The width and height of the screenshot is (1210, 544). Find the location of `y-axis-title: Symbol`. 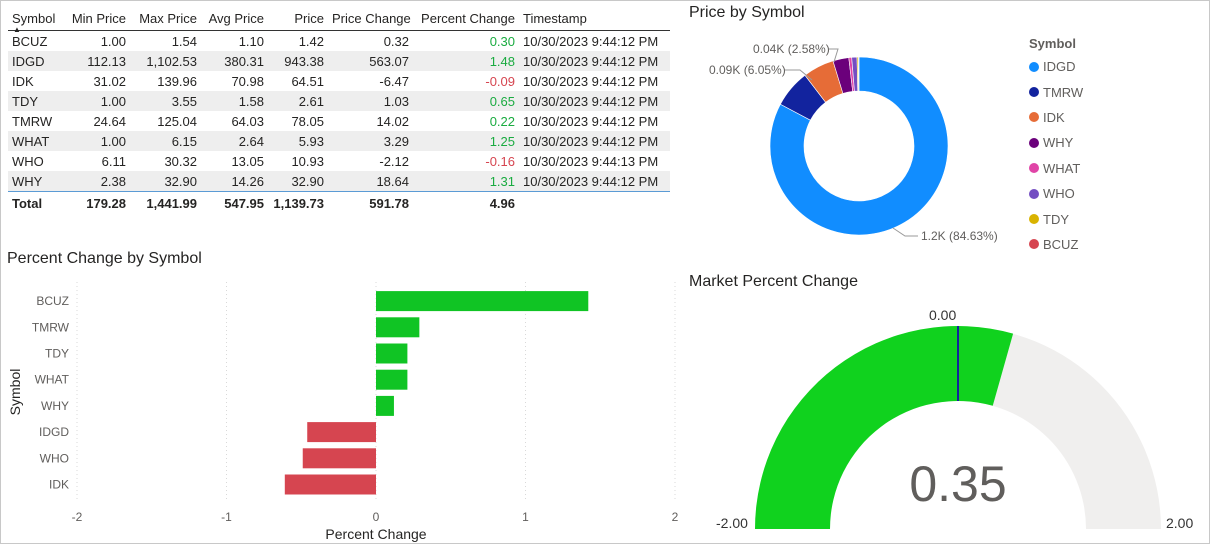

y-axis-title: Symbol is located at coordinates (15, 392).